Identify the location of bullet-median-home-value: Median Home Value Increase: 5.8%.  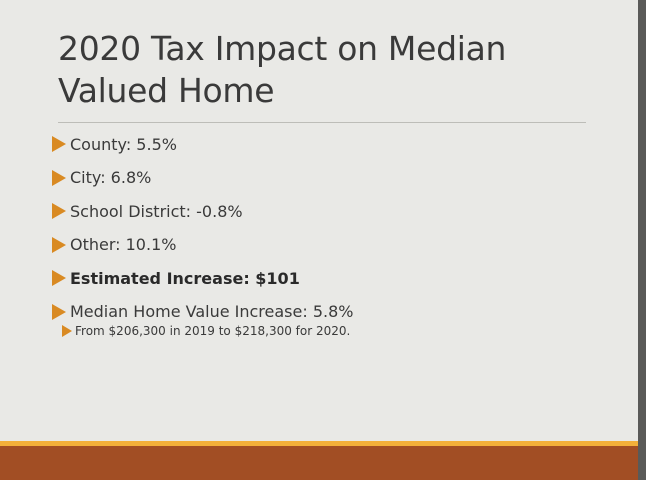
(332, 312).